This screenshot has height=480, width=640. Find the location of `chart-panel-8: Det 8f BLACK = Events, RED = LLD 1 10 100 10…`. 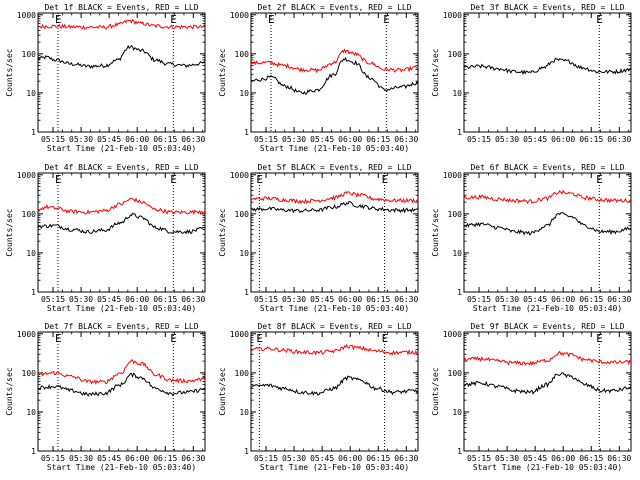

chart-panel-8: Det 8f BLACK = Events, RED = LLD 1 10 100 10… is located at coordinates (318, 397).